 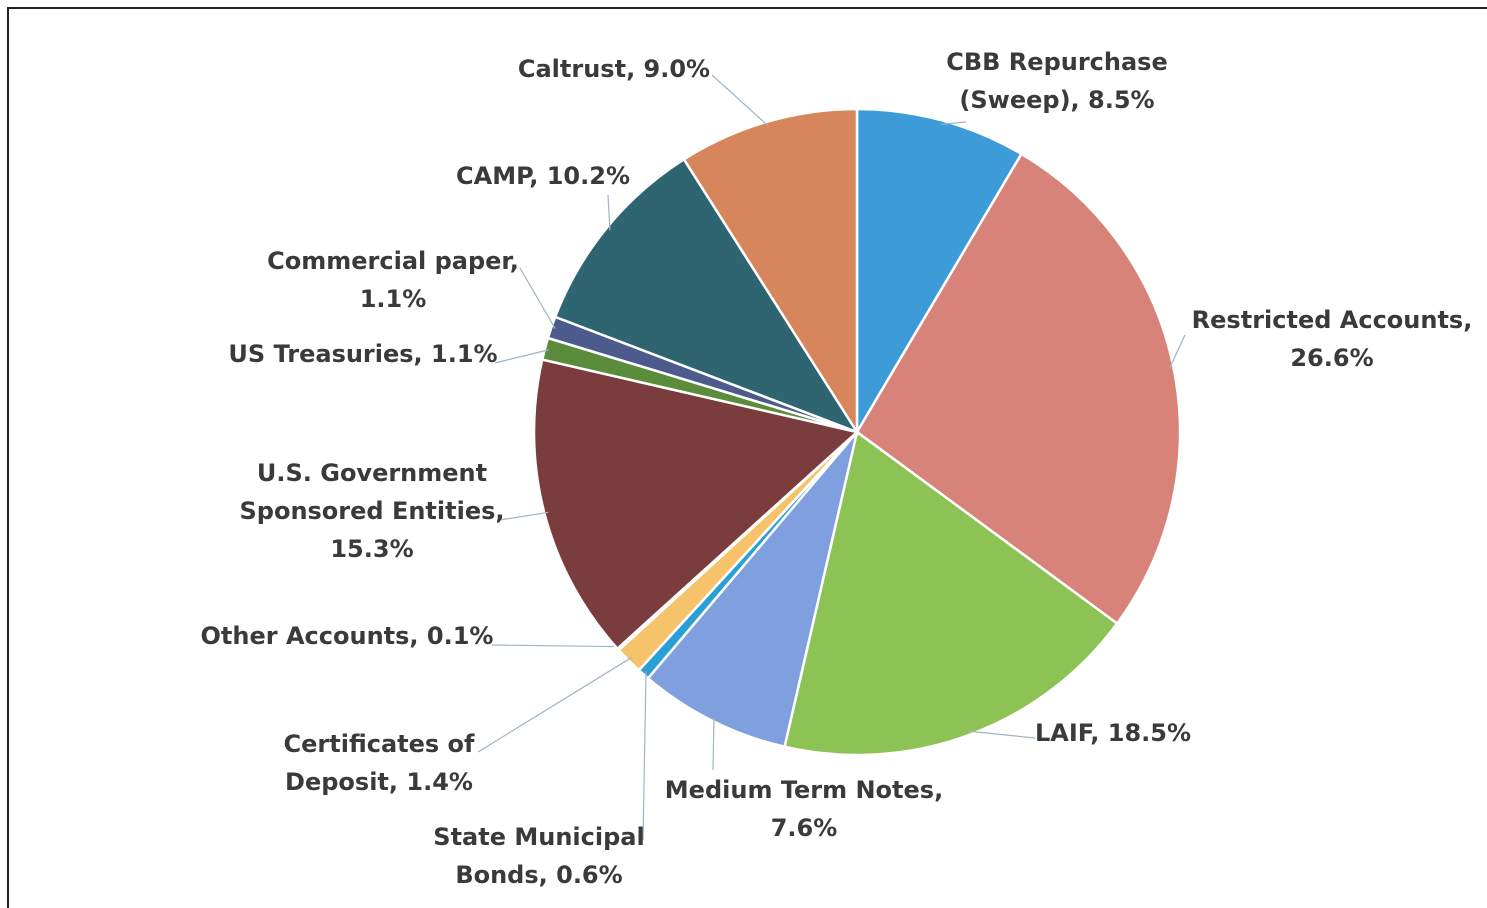 I want to click on data-label: U.S. Government, so click(x=372, y=473).